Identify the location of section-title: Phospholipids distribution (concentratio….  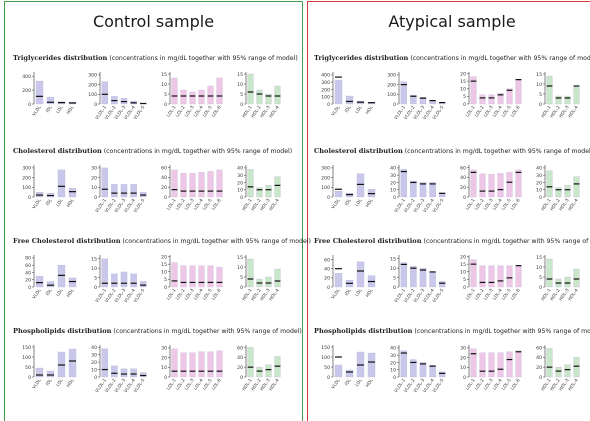
(452, 331).